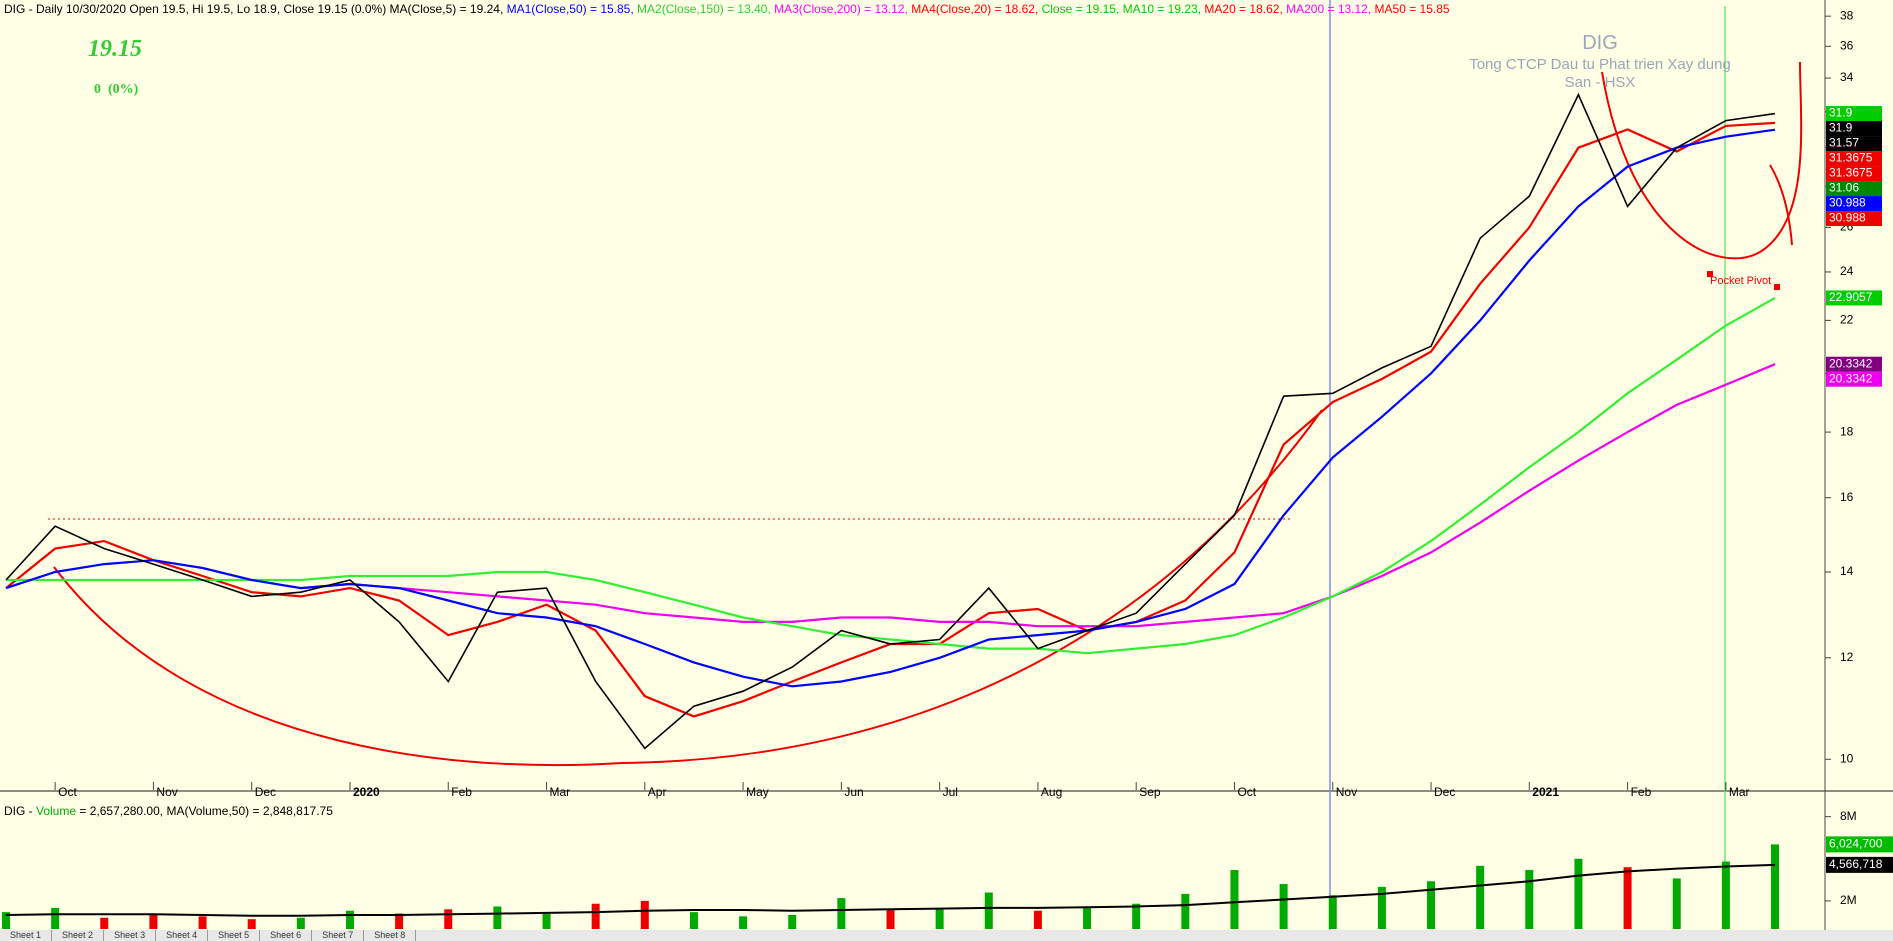 The image size is (1893, 941). What do you see at coordinates (1847, 77) in the screenshot?
I see `y-tick-label: 34` at bounding box center [1847, 77].